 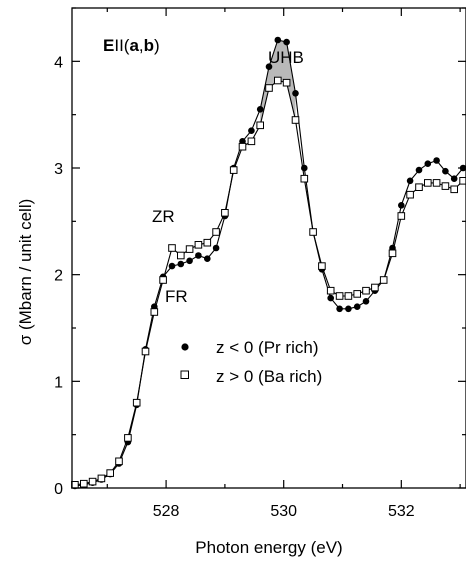 What do you see at coordinates (141, 45) in the screenshot?
I see `panel-label-comma: ,` at bounding box center [141, 45].